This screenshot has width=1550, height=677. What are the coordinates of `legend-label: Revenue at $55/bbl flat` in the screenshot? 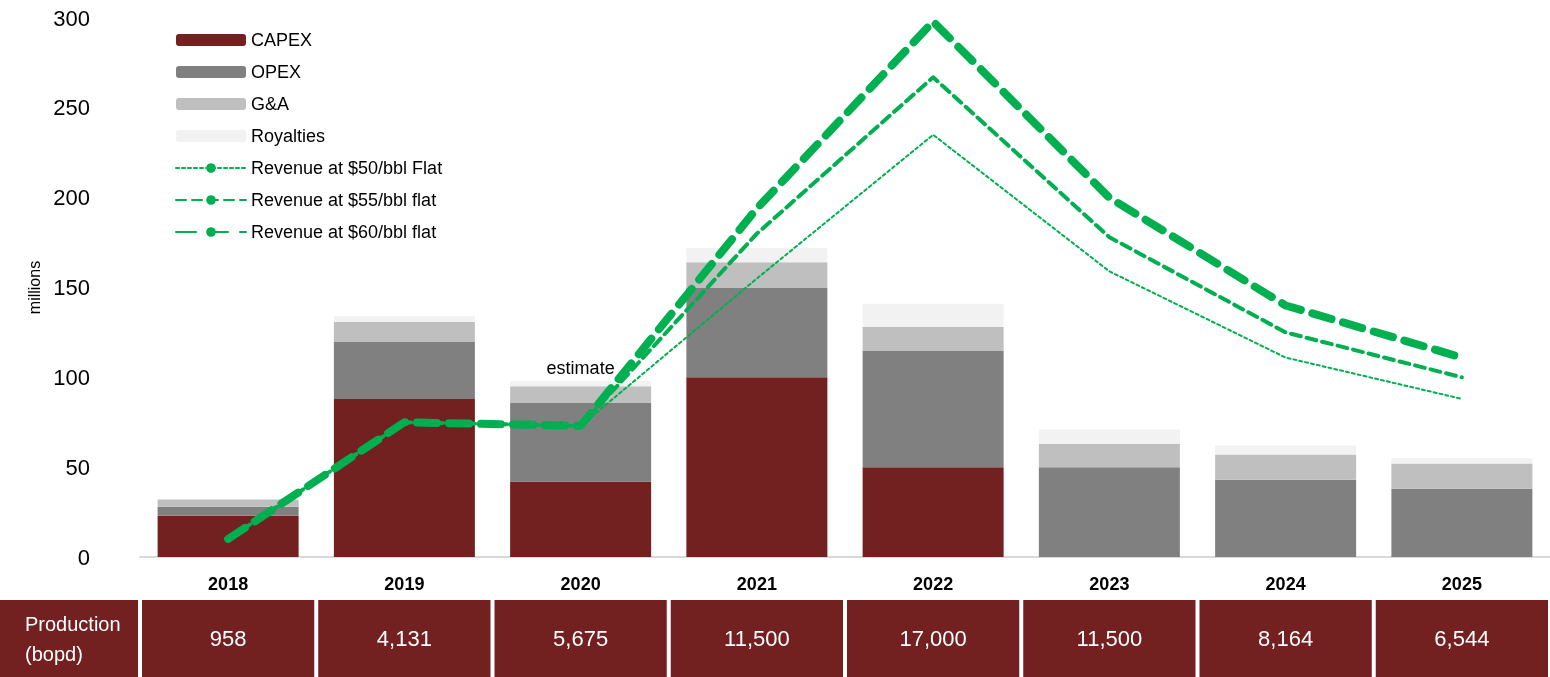 It's located at (344, 200).